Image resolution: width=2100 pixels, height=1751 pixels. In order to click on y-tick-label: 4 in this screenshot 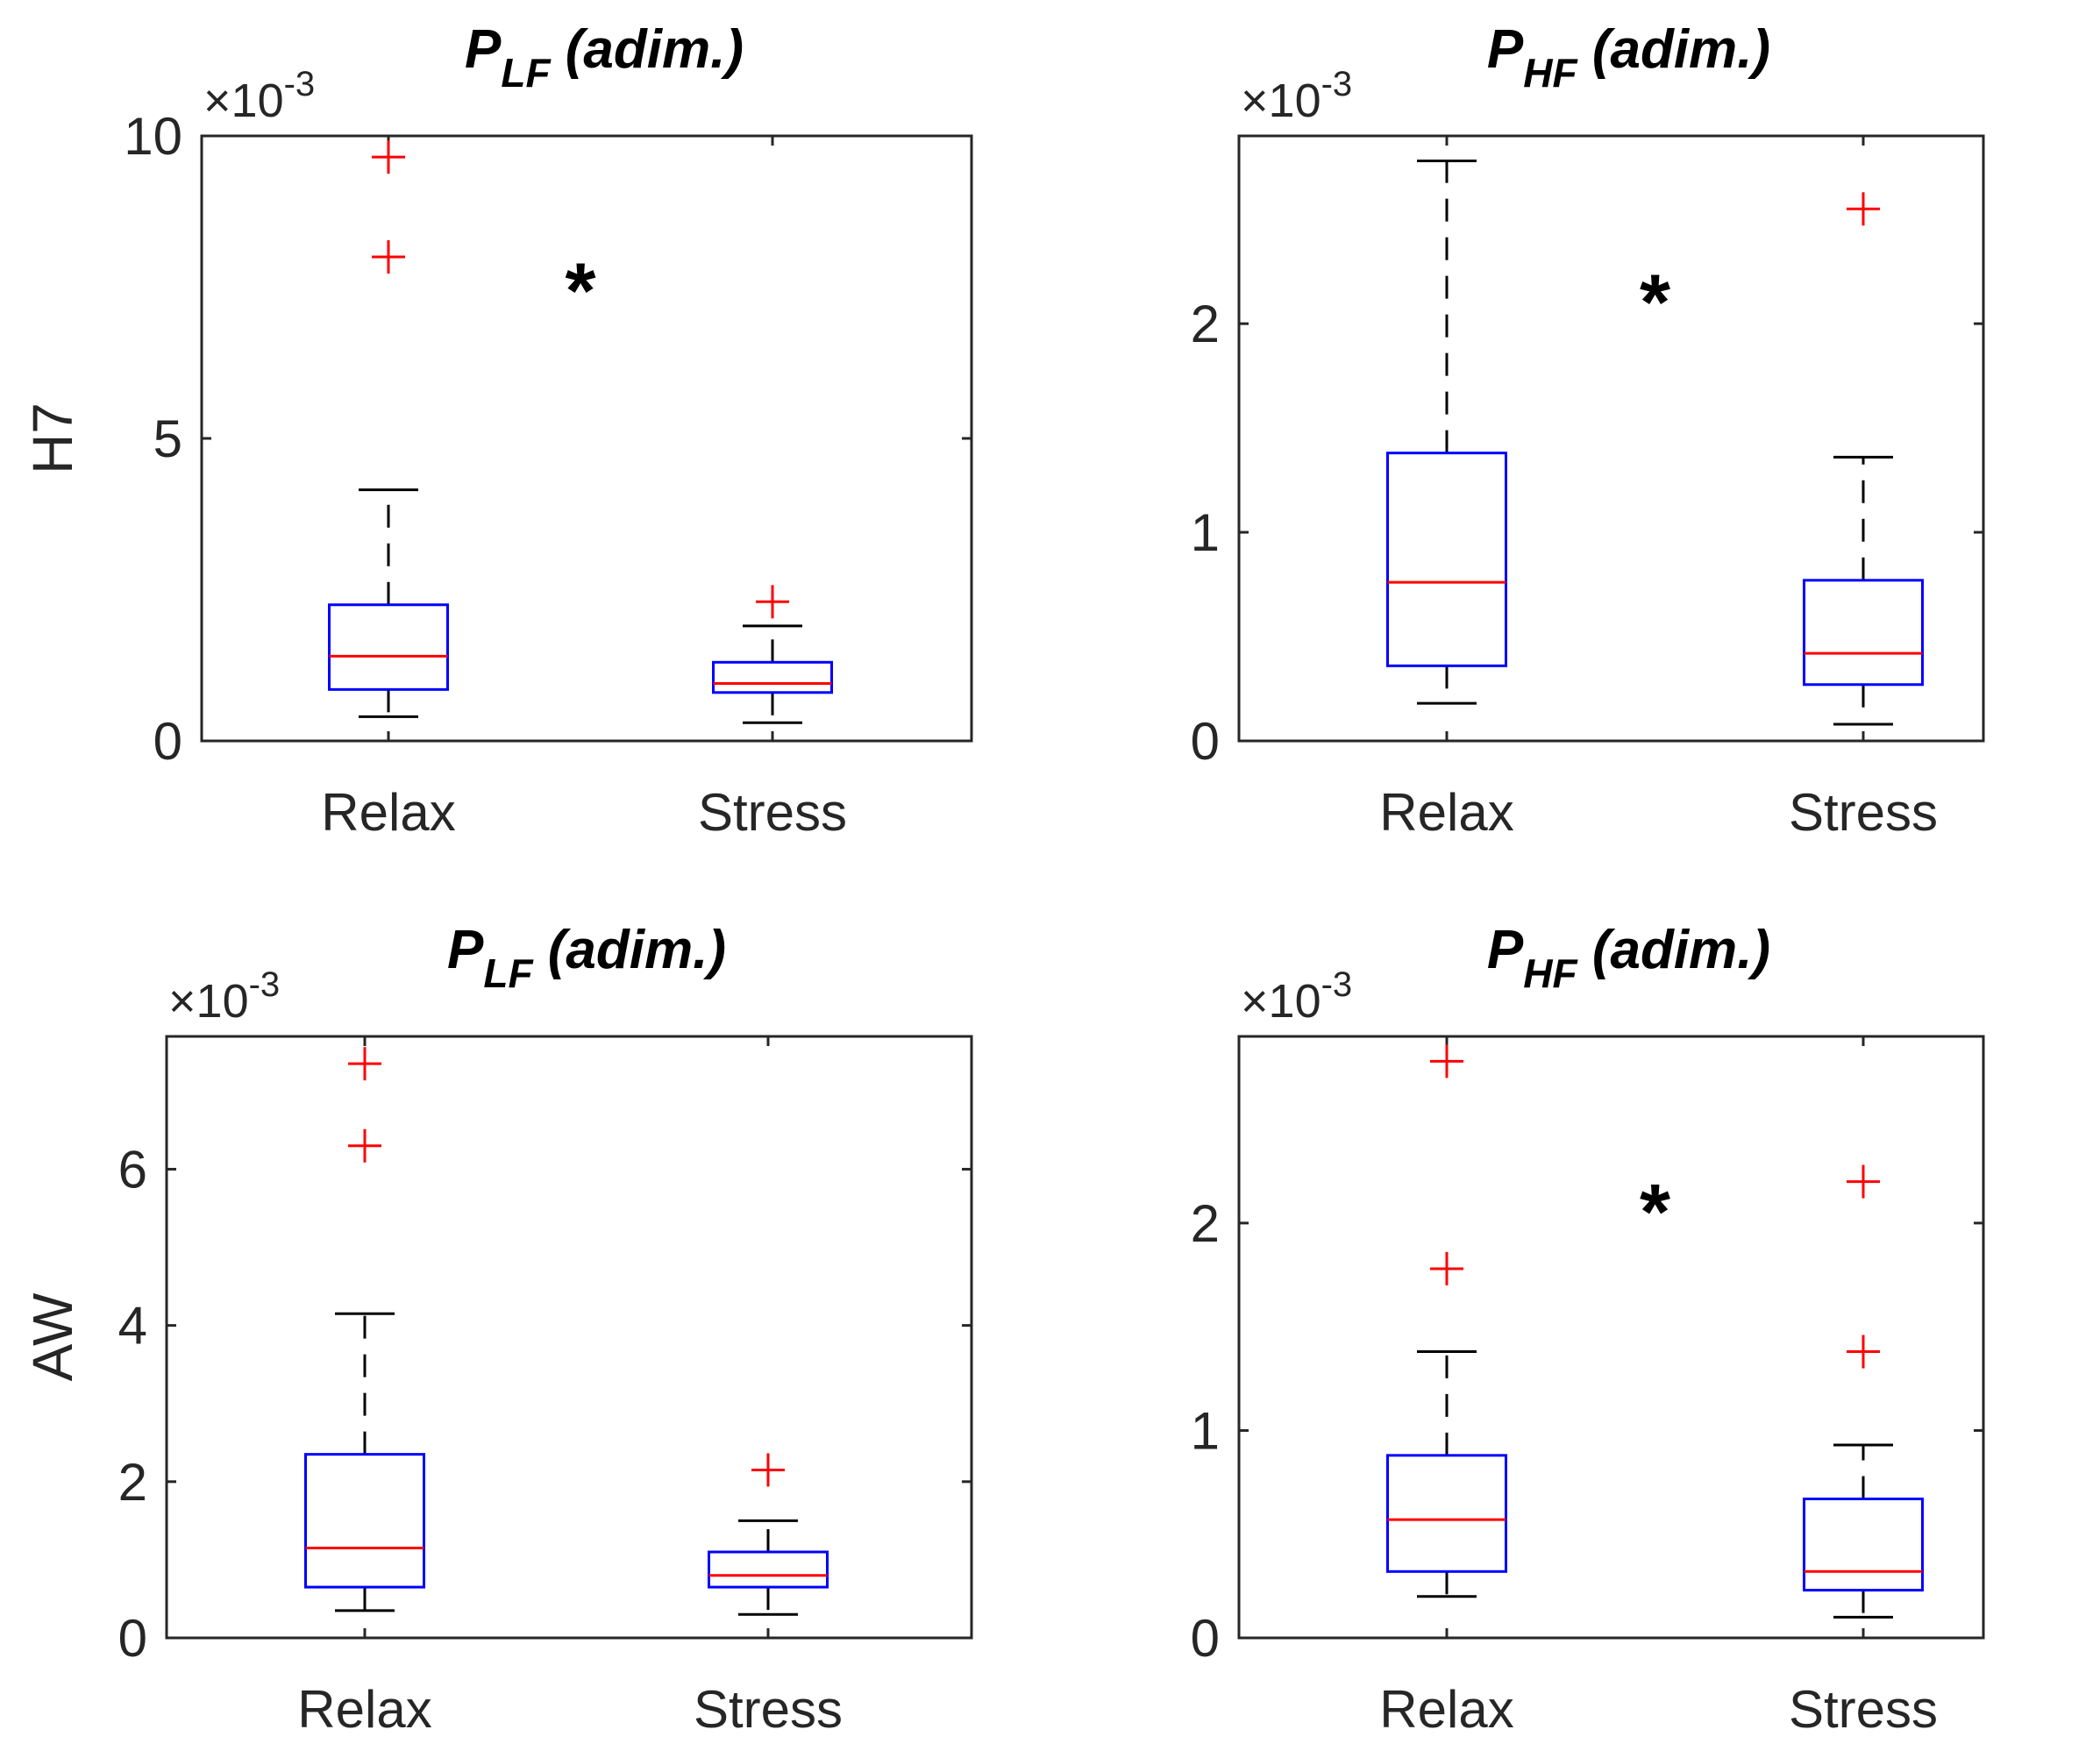, I will do `click(132, 1326)`.